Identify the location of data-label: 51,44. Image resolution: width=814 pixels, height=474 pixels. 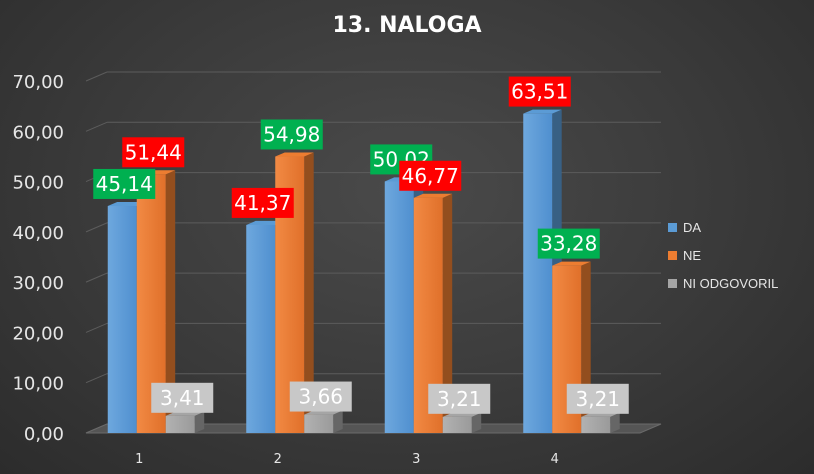
(153, 152).